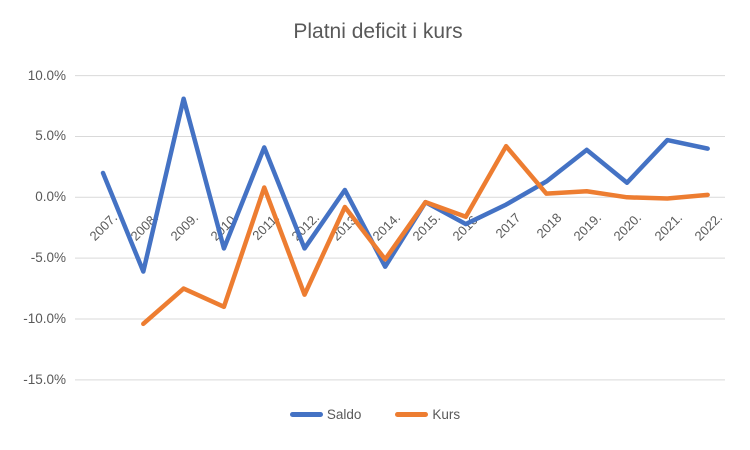 The image size is (750, 450). I want to click on legend-item-kurs: Kurs, so click(427, 414).